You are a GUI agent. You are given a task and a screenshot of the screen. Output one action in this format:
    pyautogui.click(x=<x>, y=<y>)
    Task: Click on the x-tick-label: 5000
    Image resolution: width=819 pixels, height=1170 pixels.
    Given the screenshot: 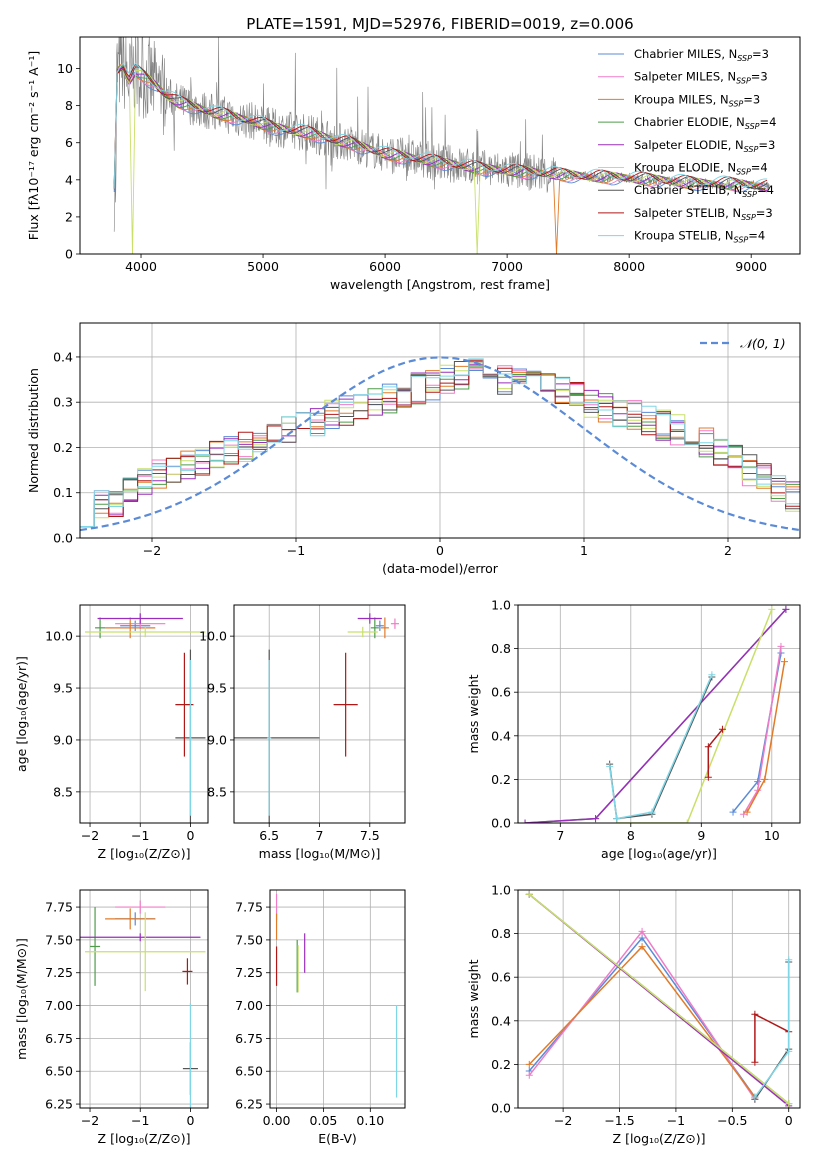 What is the action you would take?
    pyautogui.click(x=263, y=266)
    